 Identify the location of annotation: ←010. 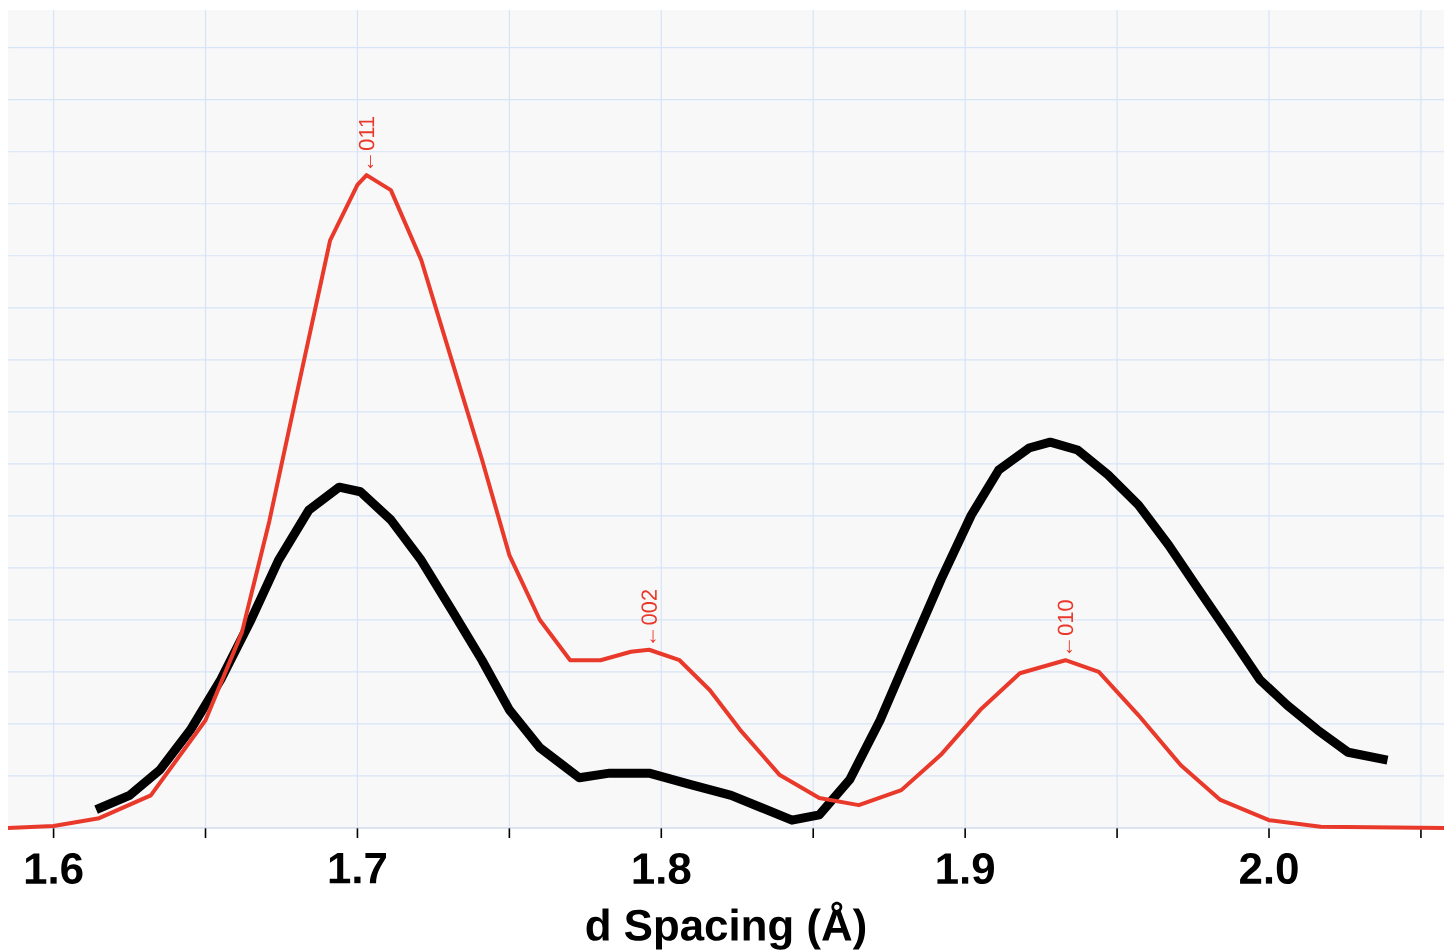
(1065, 627).